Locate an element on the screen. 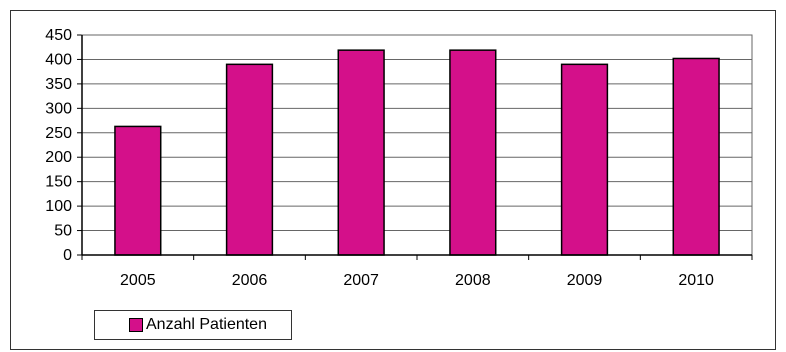  legend-label: Anzahl Patienten is located at coordinates (206, 324).